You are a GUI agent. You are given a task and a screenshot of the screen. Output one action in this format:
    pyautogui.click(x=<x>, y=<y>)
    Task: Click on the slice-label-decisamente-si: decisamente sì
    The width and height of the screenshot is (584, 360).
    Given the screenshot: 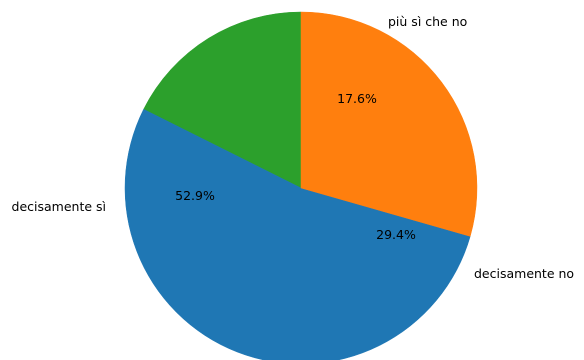 What is the action you would take?
    pyautogui.click(x=59, y=206)
    